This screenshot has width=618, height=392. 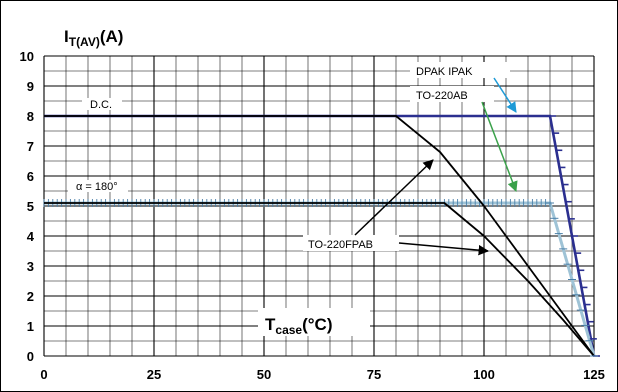 I want to click on y-axis-title: IT(AV)(A), so click(x=113, y=34).